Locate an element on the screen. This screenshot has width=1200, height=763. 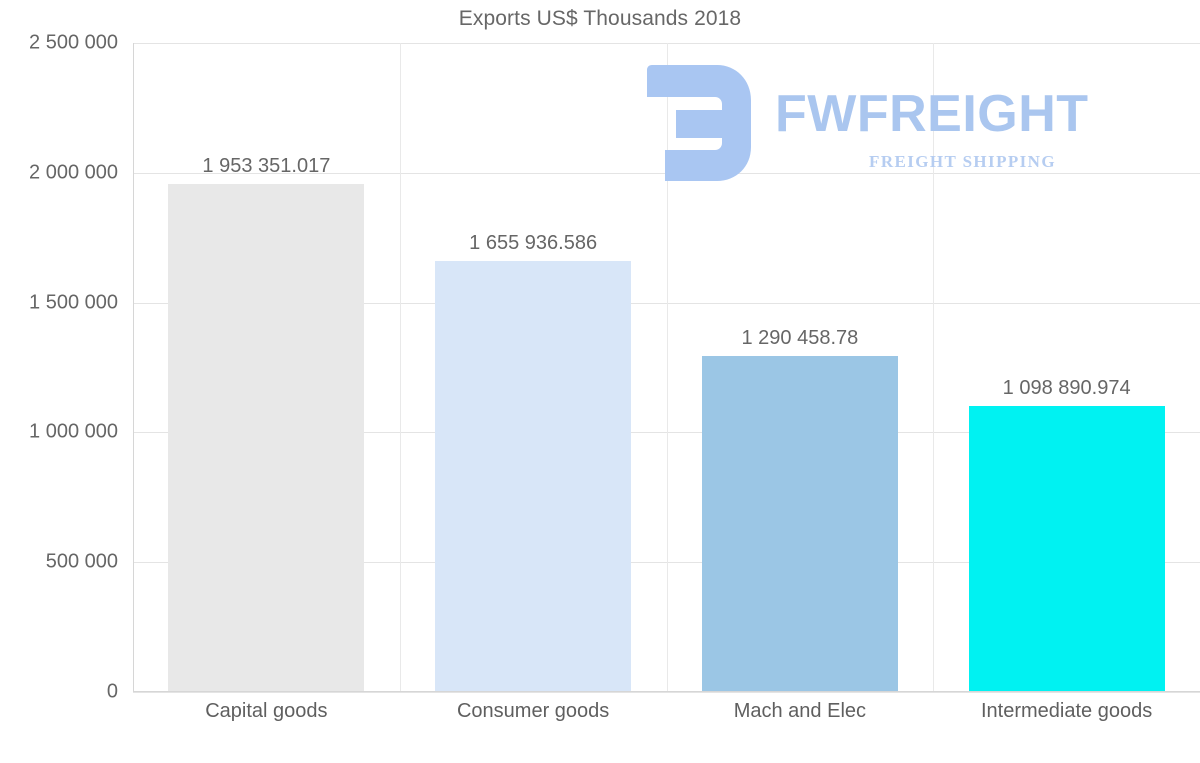
x-axis-category-label: Mach and Elec is located at coordinates (800, 711).